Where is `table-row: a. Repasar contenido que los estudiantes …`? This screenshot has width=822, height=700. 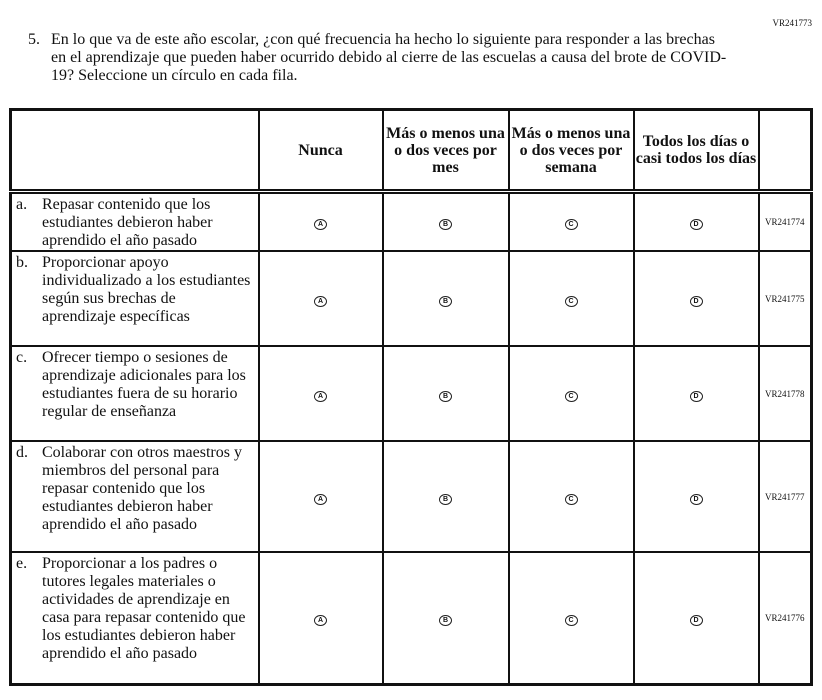 table-row: a. Repasar contenido que los estudiantes … is located at coordinates (411, 221).